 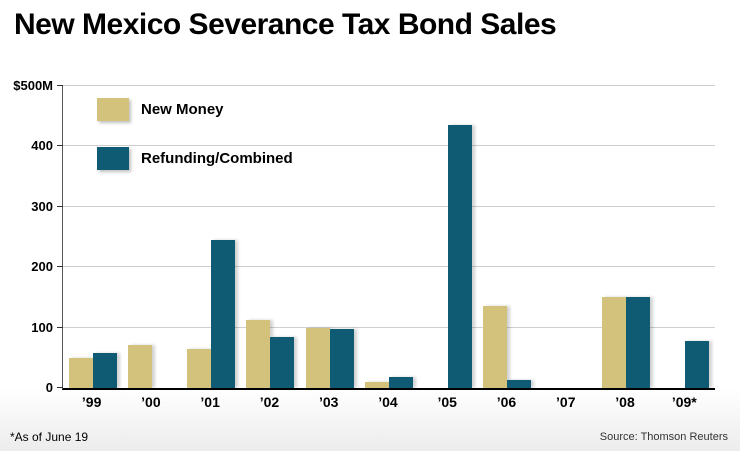 I want to click on chart-title: New Mexico Severance Tax Bond Sales, so click(x=285, y=24).